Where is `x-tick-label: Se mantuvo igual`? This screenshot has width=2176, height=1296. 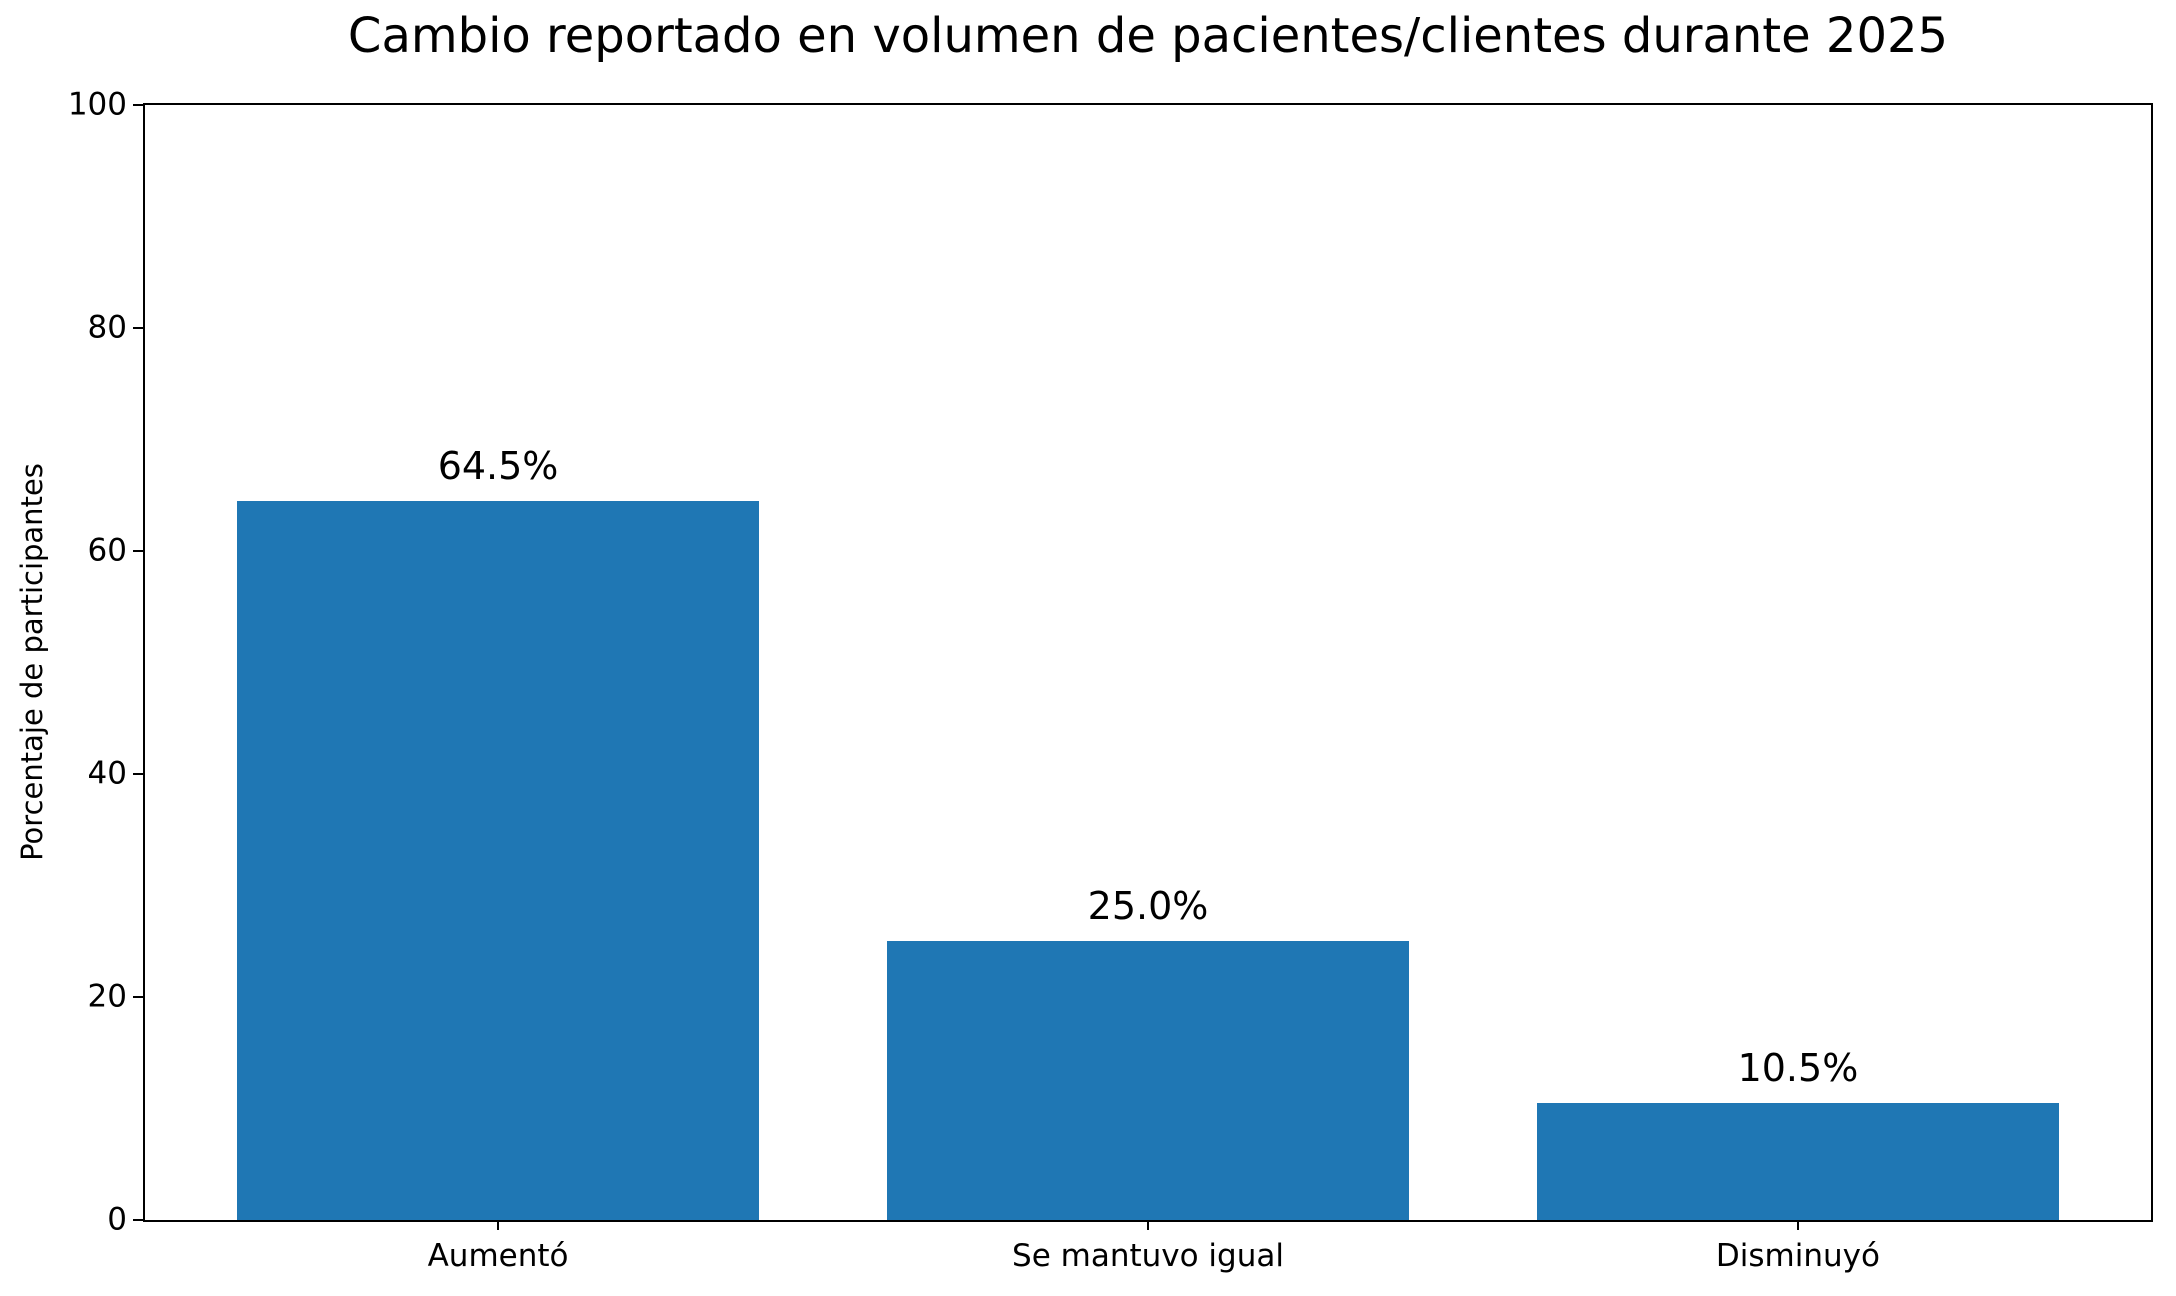
x-tick-label: Se mantuvo igual is located at coordinates (1148, 1256).